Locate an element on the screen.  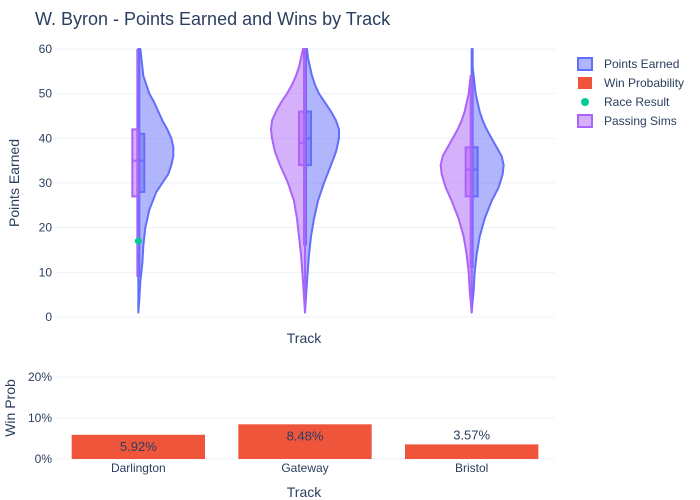
violin-left-bristol is located at coordinates (456, 194).